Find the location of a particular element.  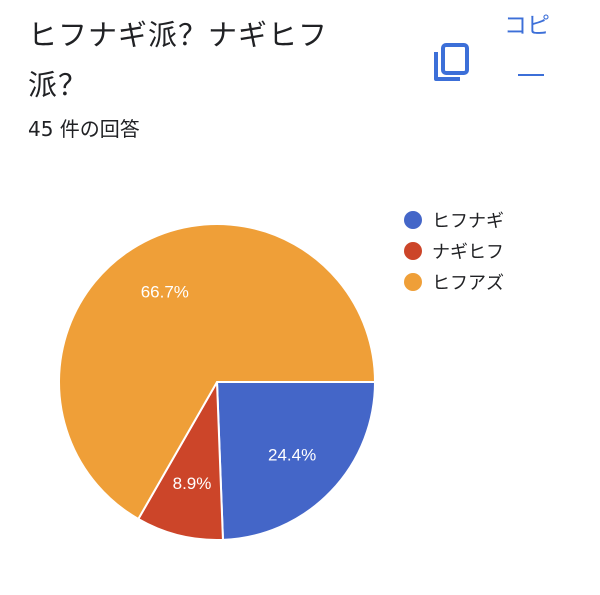

copy-button: コピ is located at coordinates (534, 42).